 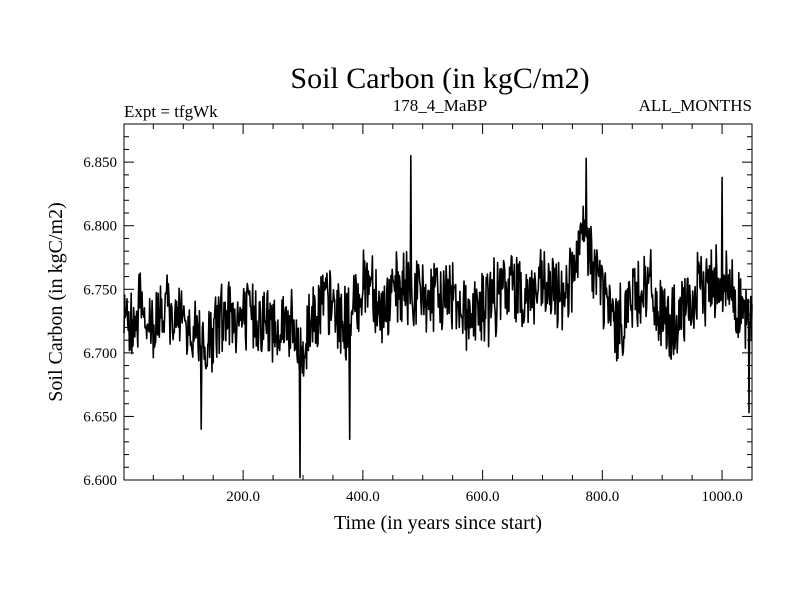 What do you see at coordinates (695, 105) in the screenshot?
I see `months-label: ALL_MONTHS` at bounding box center [695, 105].